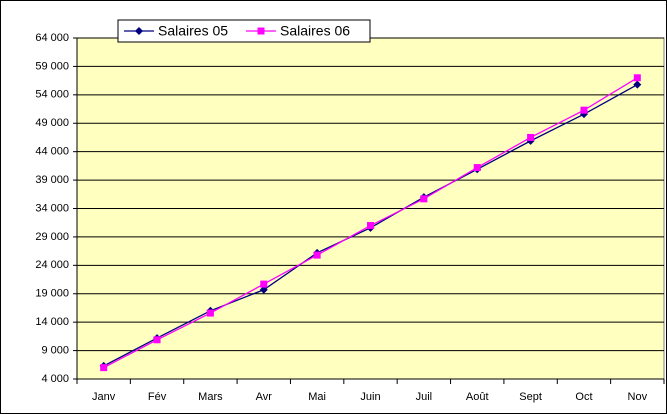 The image size is (667, 414). I want to click on y-tick-label: 34 000, so click(52, 208).